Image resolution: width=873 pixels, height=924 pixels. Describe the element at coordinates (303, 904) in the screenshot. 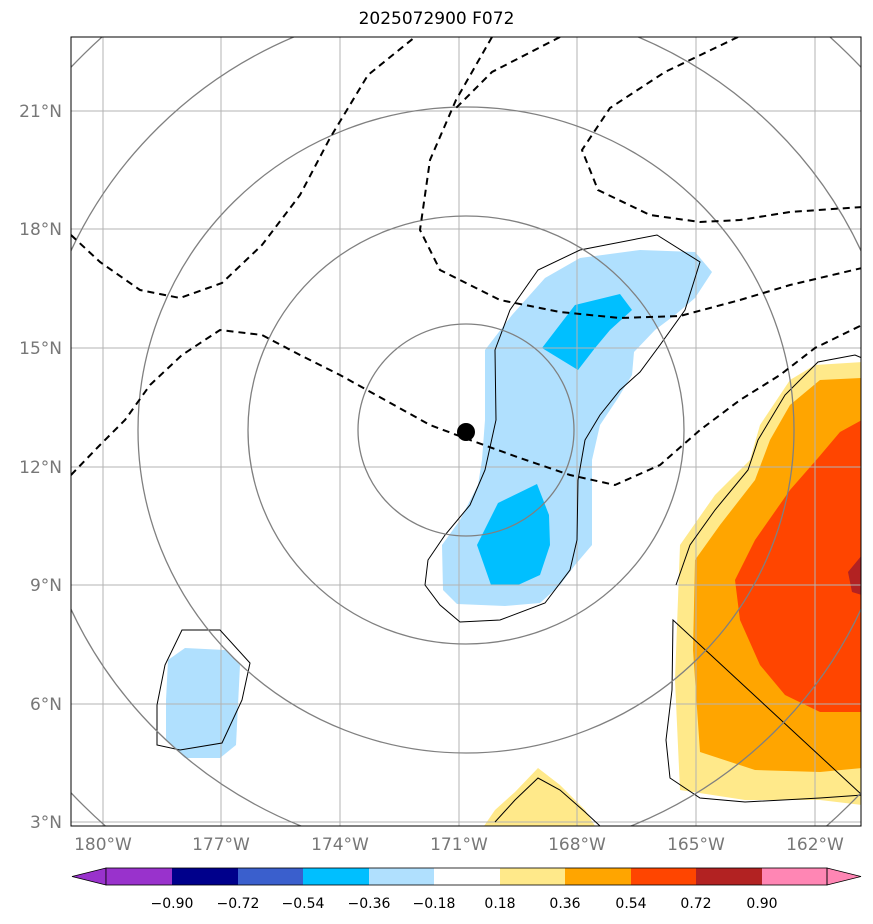

I see `colorbar-tick-label: −0.54` at that location.